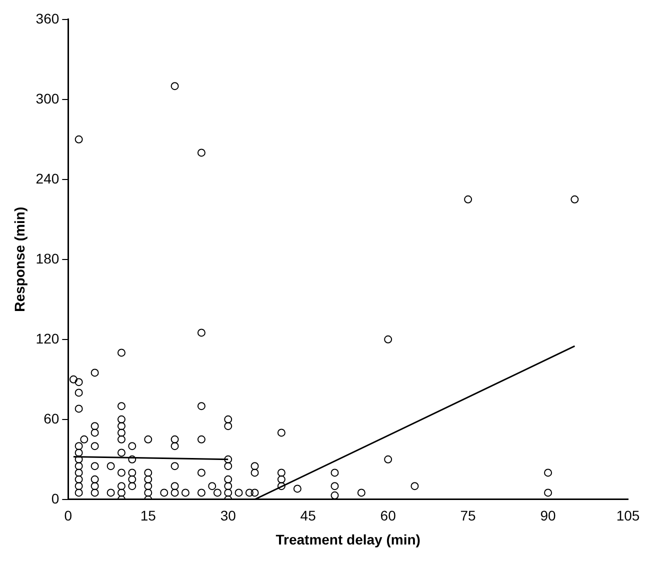 The width and height of the screenshot is (663, 568). Describe the element at coordinates (388, 516) in the screenshot. I see `x-tick-label: 60` at that location.